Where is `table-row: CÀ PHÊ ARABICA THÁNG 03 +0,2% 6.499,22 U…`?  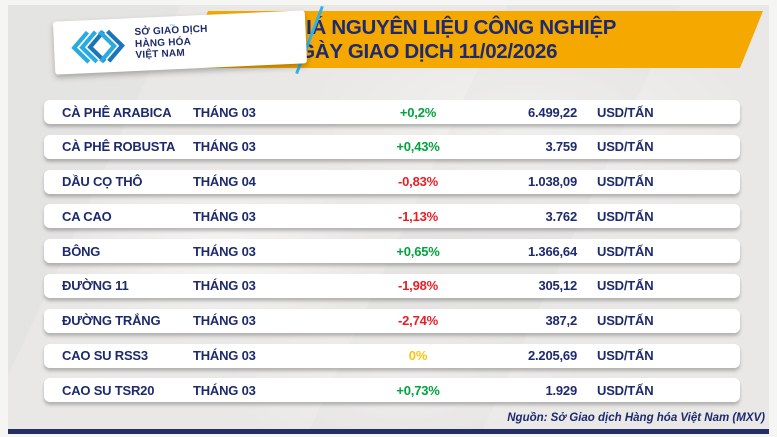
table-row: CÀ PHÊ ARABICA THÁNG 03 +0,2% 6.499,22 U… is located at coordinates (392, 112).